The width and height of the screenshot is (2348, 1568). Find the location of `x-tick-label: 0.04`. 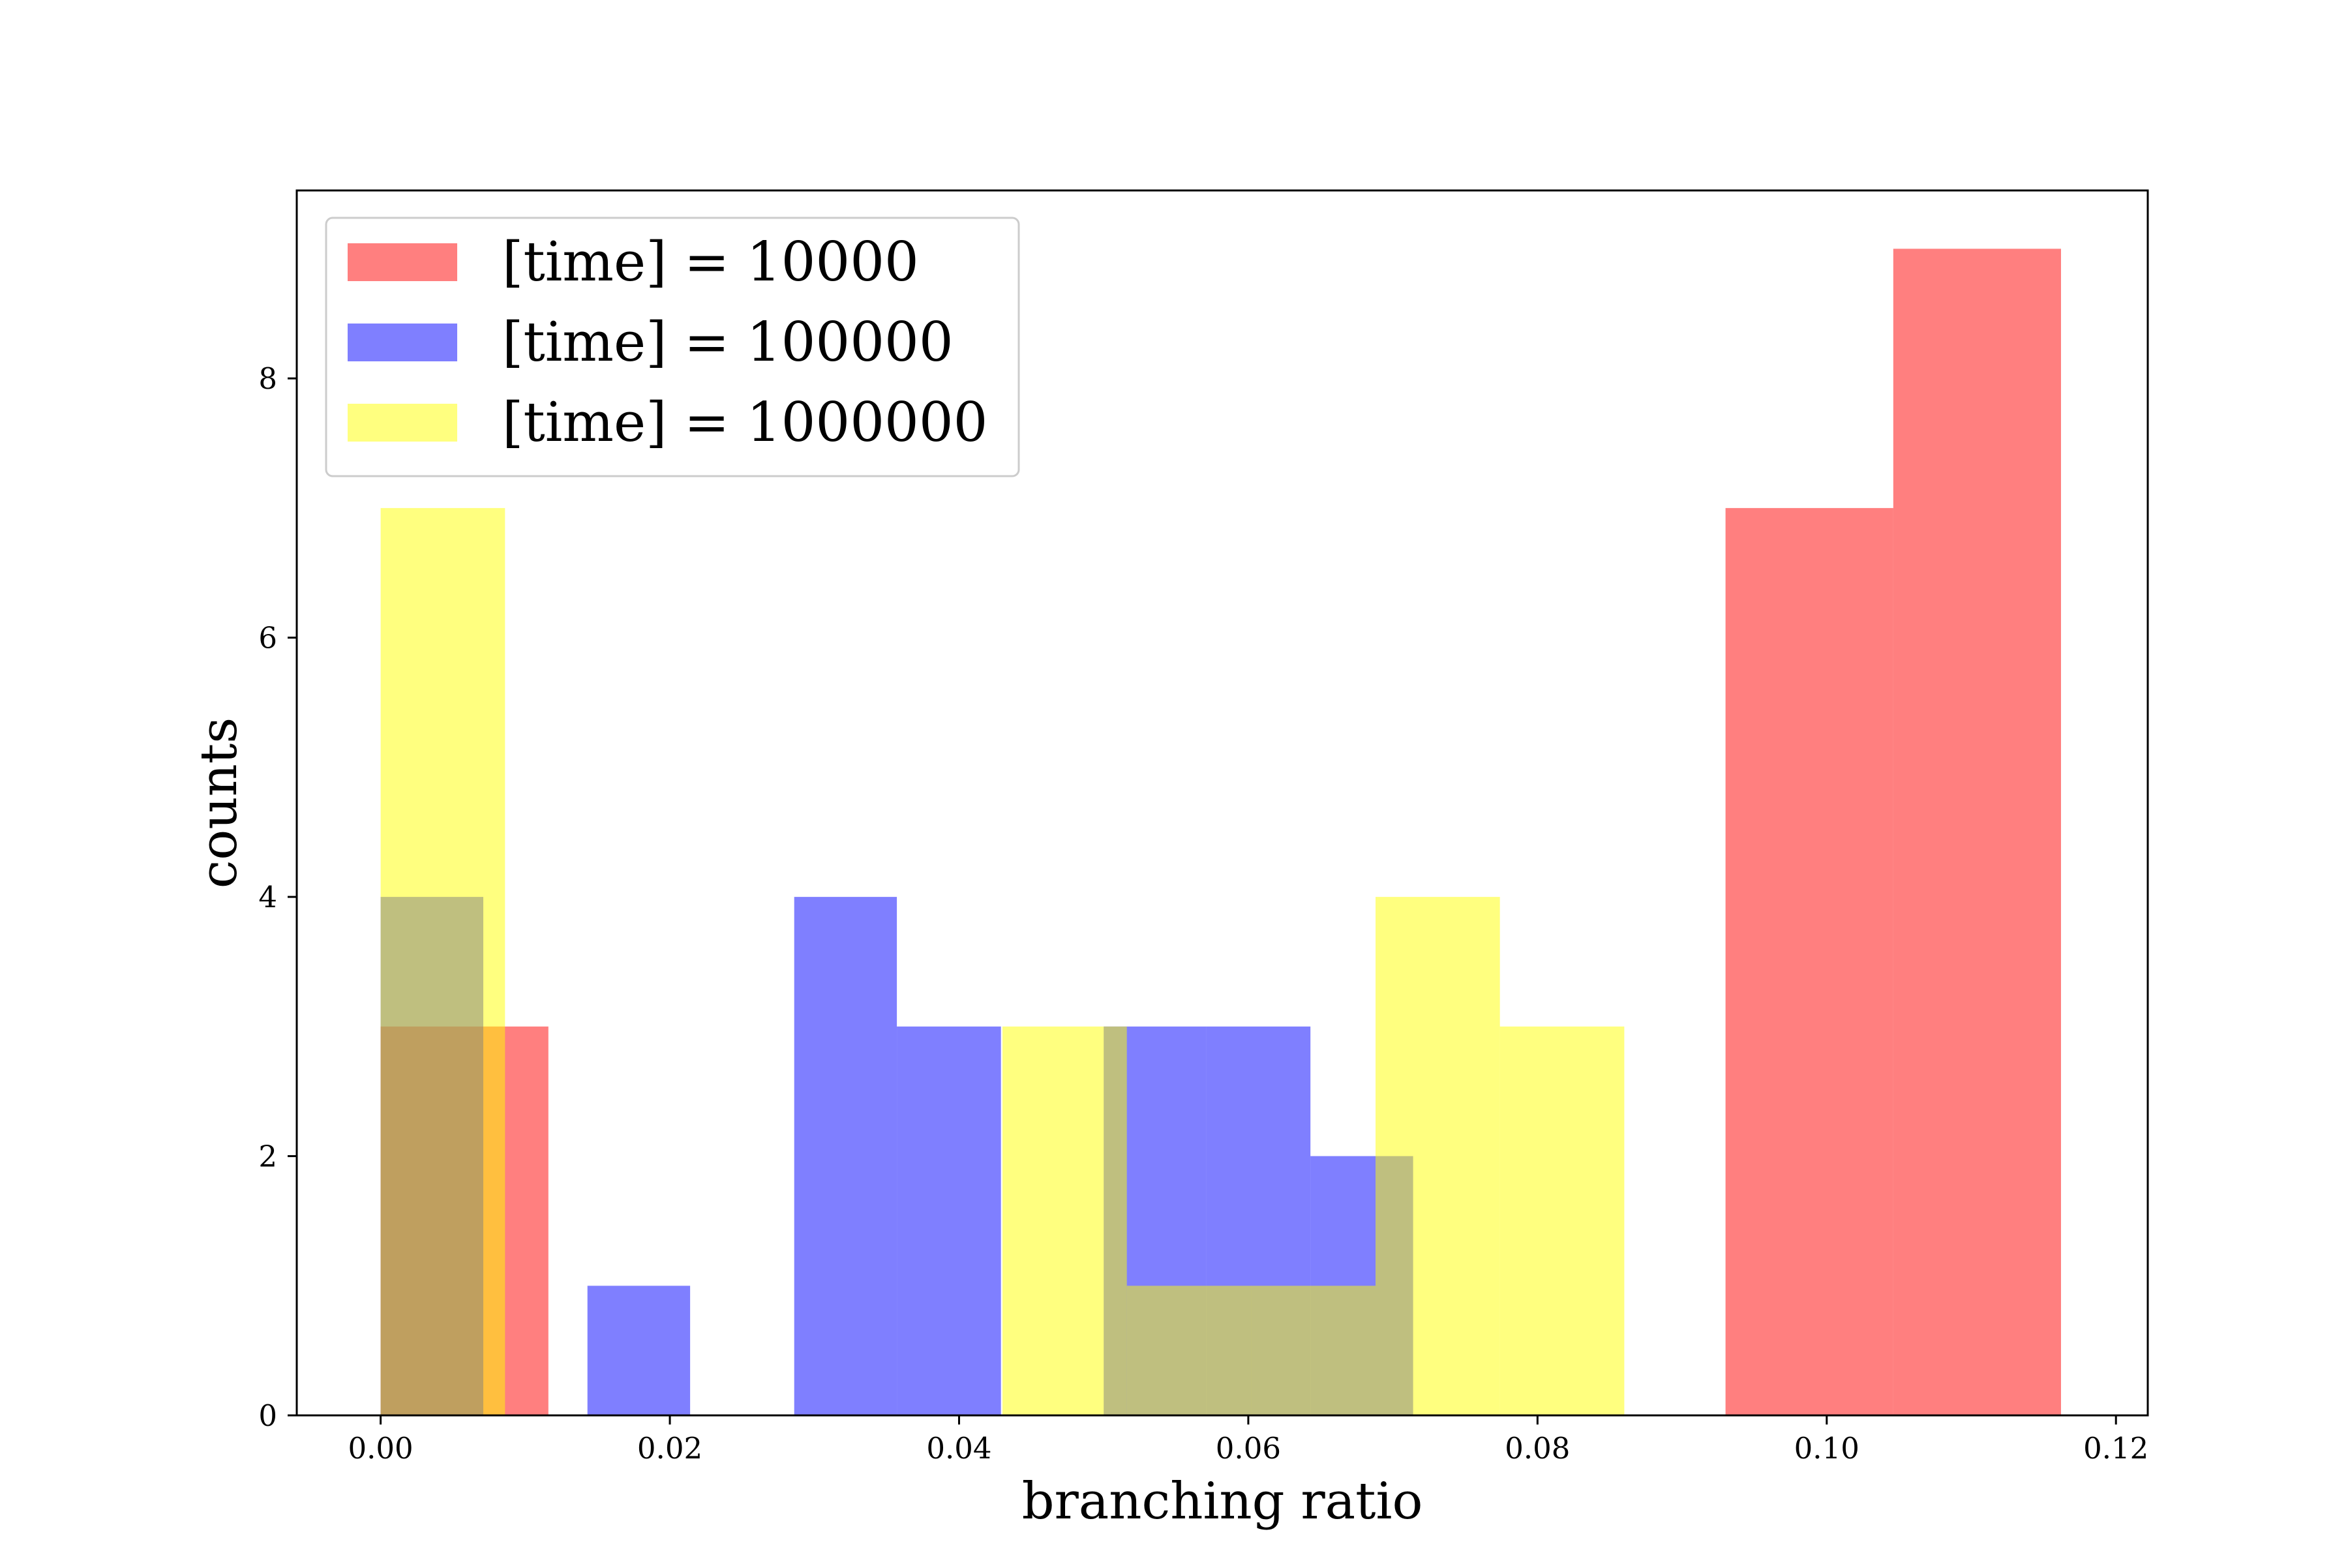

x-tick-label: 0.04 is located at coordinates (959, 1448).